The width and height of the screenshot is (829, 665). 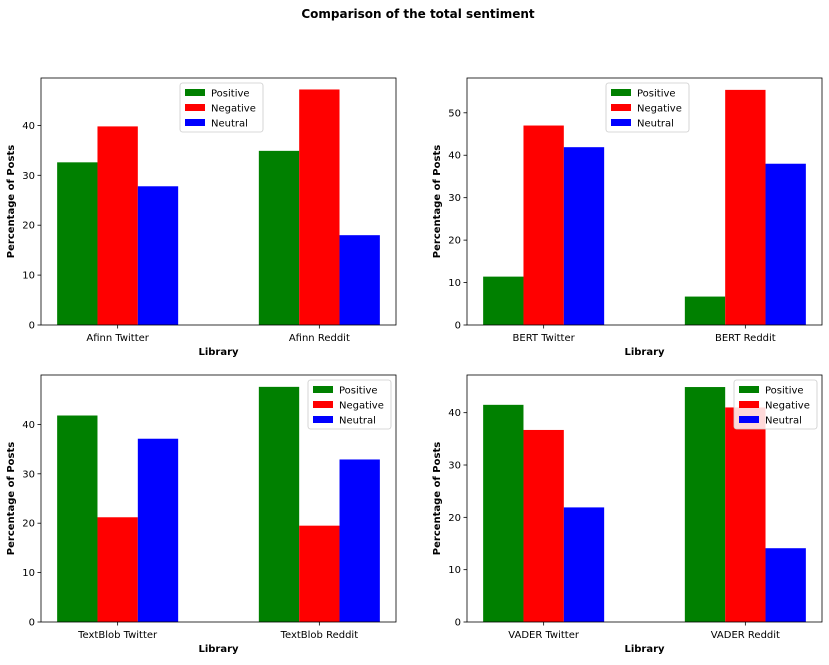 I want to click on bar-positive-bert-twitter, so click(x=503, y=300).